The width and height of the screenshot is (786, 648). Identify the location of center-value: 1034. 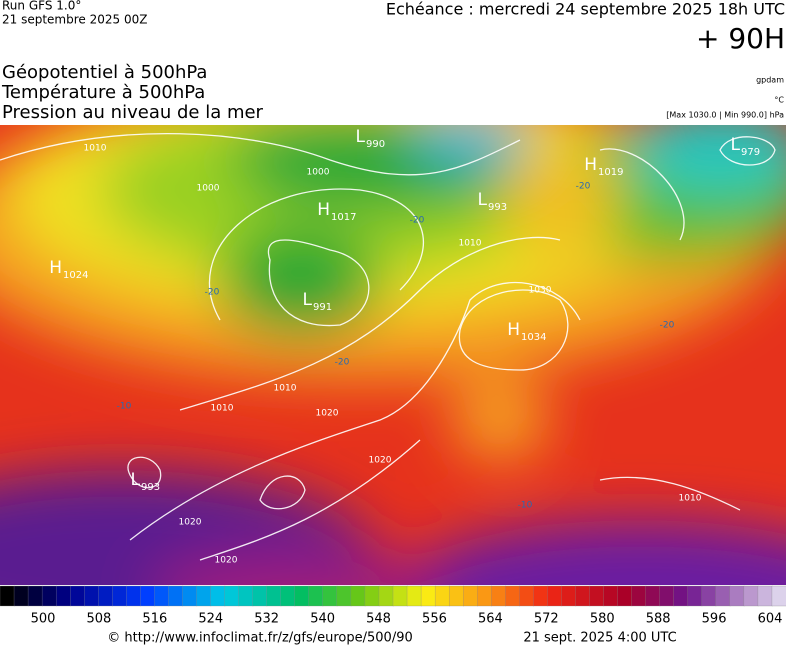
(533, 337).